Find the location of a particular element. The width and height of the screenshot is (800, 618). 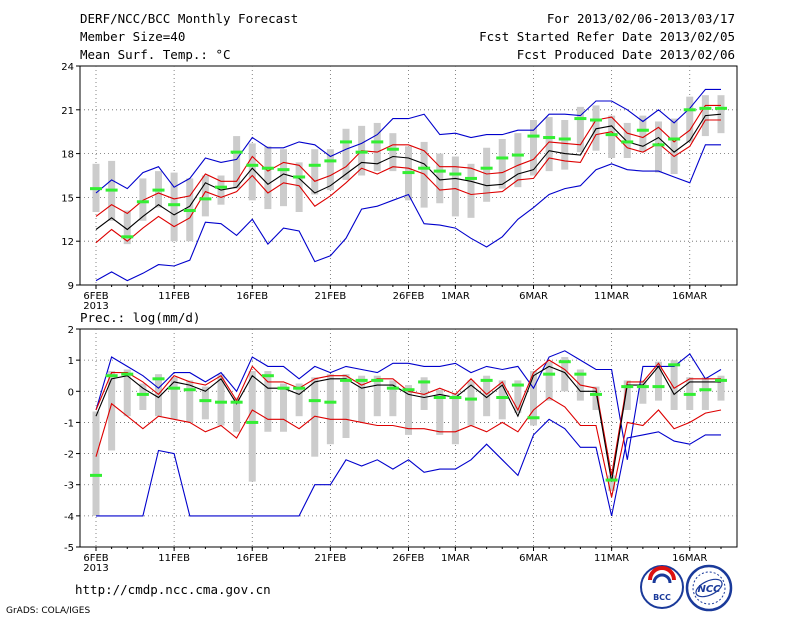

source-url: http://cmdp.ncc.cma.gov.cn is located at coordinates (173, 589).